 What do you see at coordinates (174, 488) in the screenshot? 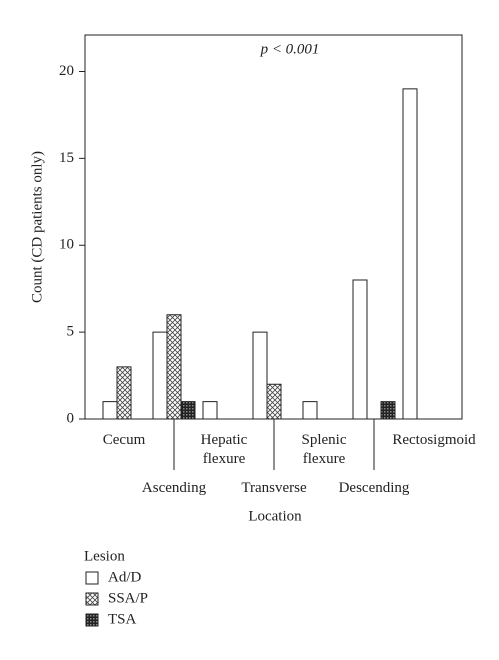
I see `x-tick-label: Ascending` at bounding box center [174, 488].